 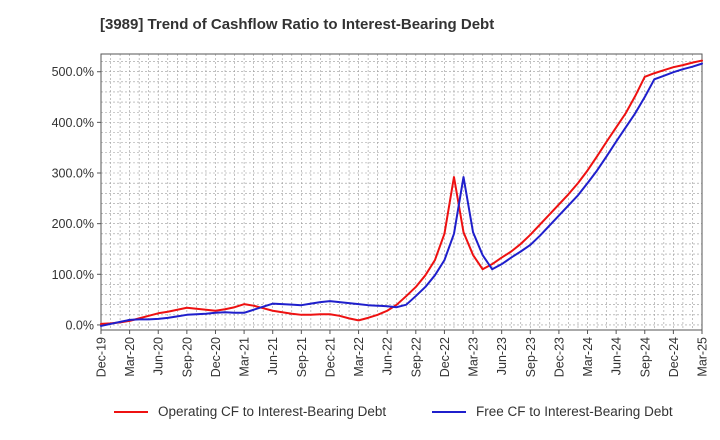 What do you see at coordinates (330, 357) in the screenshot?
I see `x-tick-label: Dec-21` at bounding box center [330, 357].